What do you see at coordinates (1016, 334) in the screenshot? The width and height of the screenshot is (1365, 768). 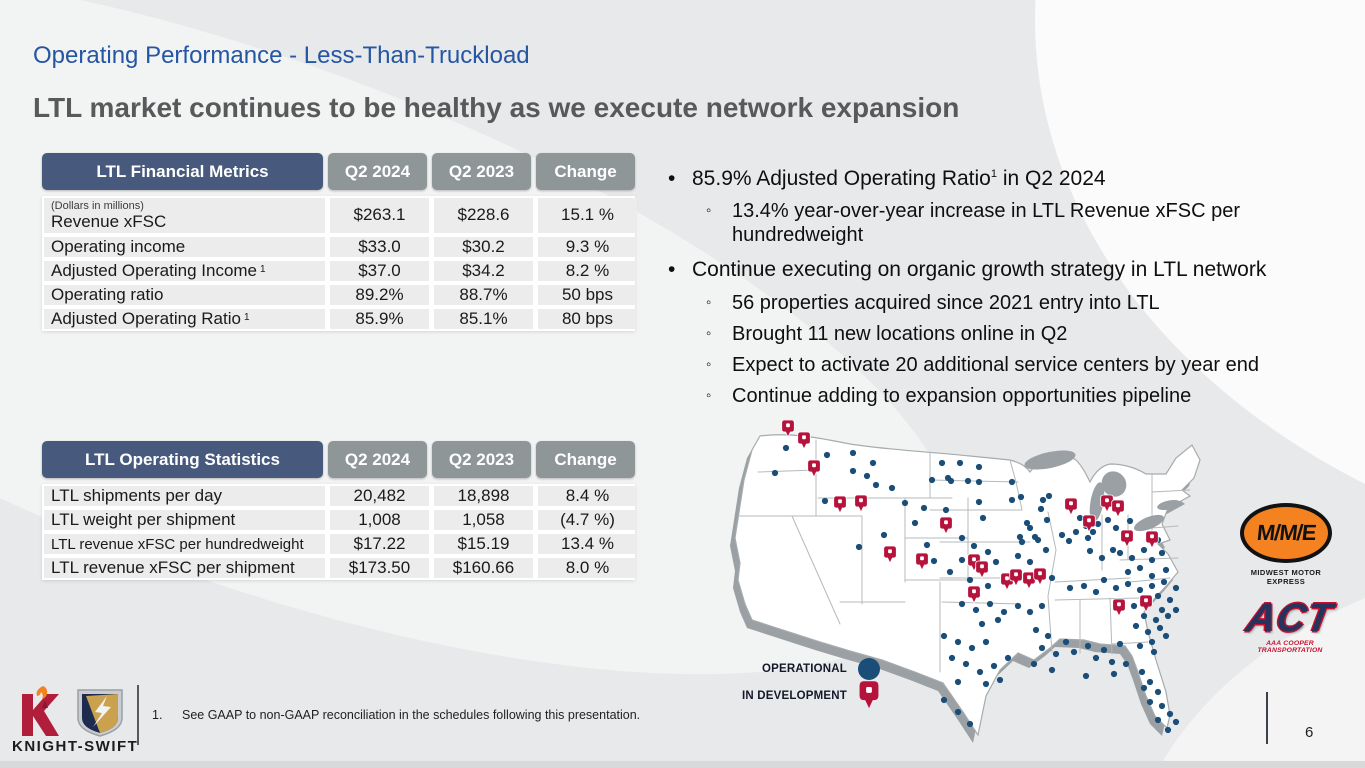 I see `sub-bullet-item: ◦ Brought 11 new locations online in Q2` at bounding box center [1016, 334].